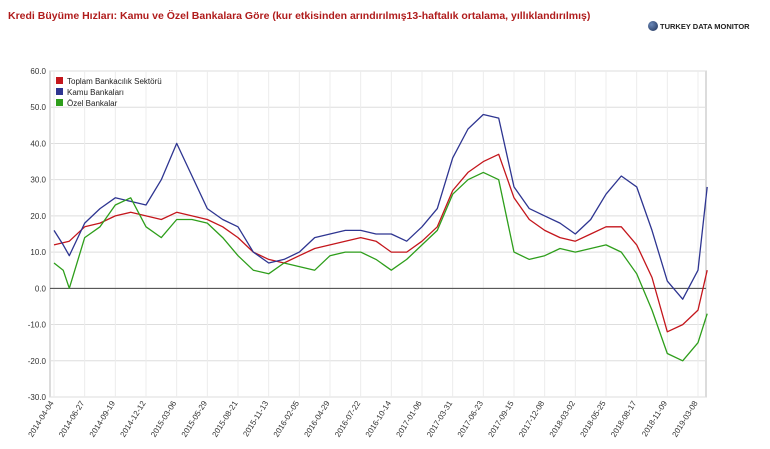 The height and width of the screenshot is (449, 770). What do you see at coordinates (164, 419) in the screenshot?
I see `x-tick-label: 2015-03-06` at bounding box center [164, 419].